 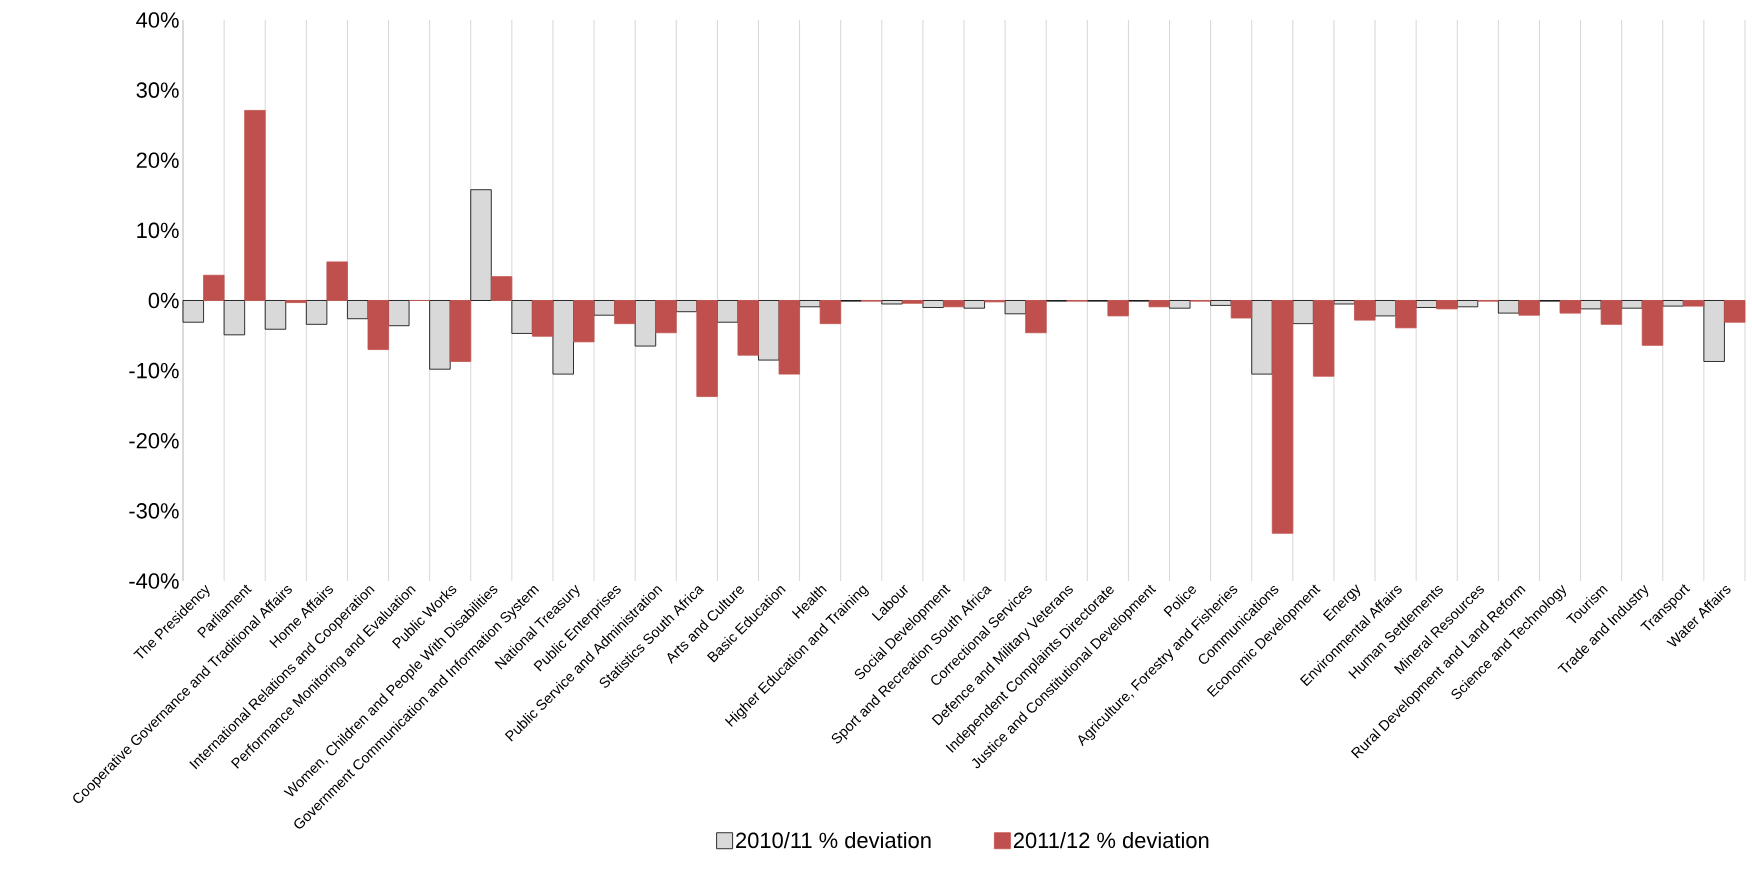 I want to click on legend-label: 2011/12 % deviation, so click(x=1111, y=840).